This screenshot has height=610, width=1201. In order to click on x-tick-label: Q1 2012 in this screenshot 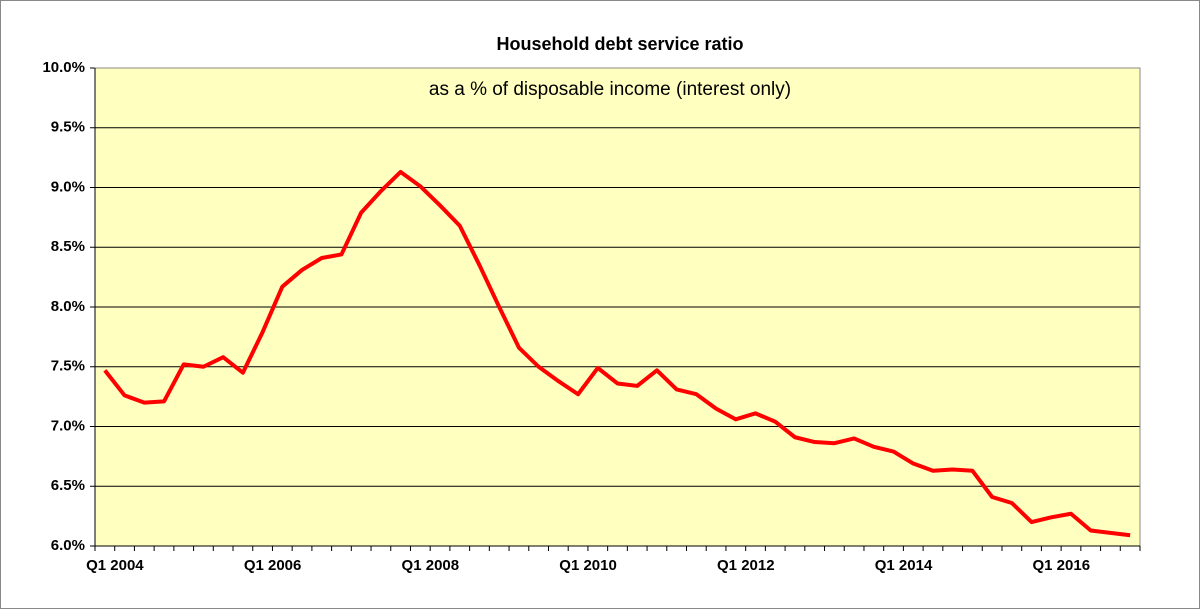, I will do `click(746, 565)`.